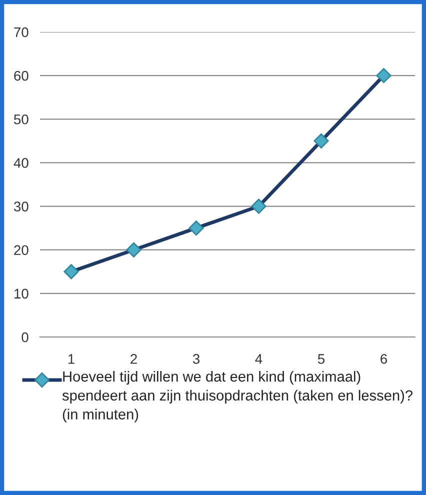 The height and width of the screenshot is (495, 426). What do you see at coordinates (21, 293) in the screenshot?
I see `y-tick-label: 10` at bounding box center [21, 293].